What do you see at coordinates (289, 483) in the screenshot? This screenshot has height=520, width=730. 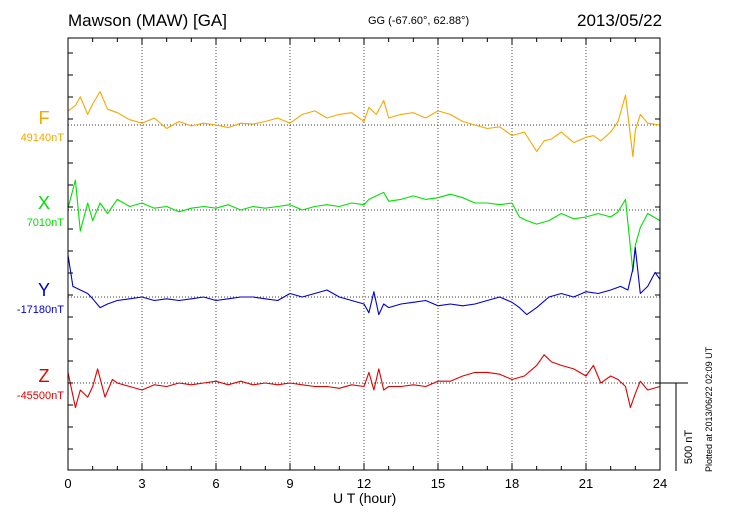 I see `x-tick-label: 9` at bounding box center [289, 483].